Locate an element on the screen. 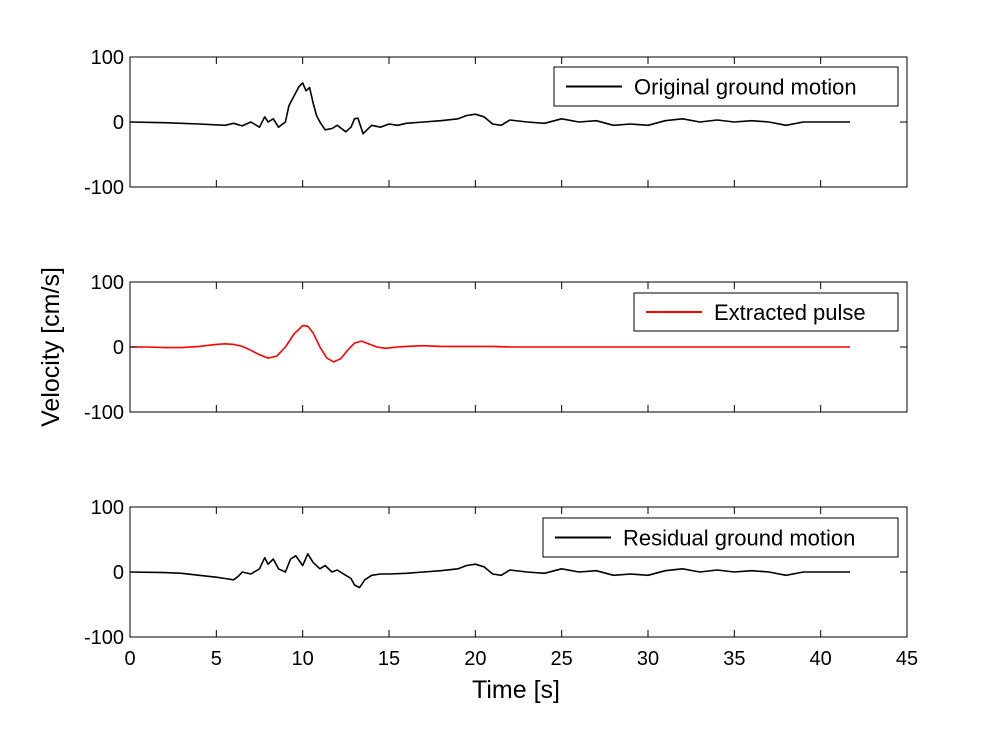 Image resolution: width=1002 pixels, height=755 pixels. x-tick-label: 0 is located at coordinates (129, 659).